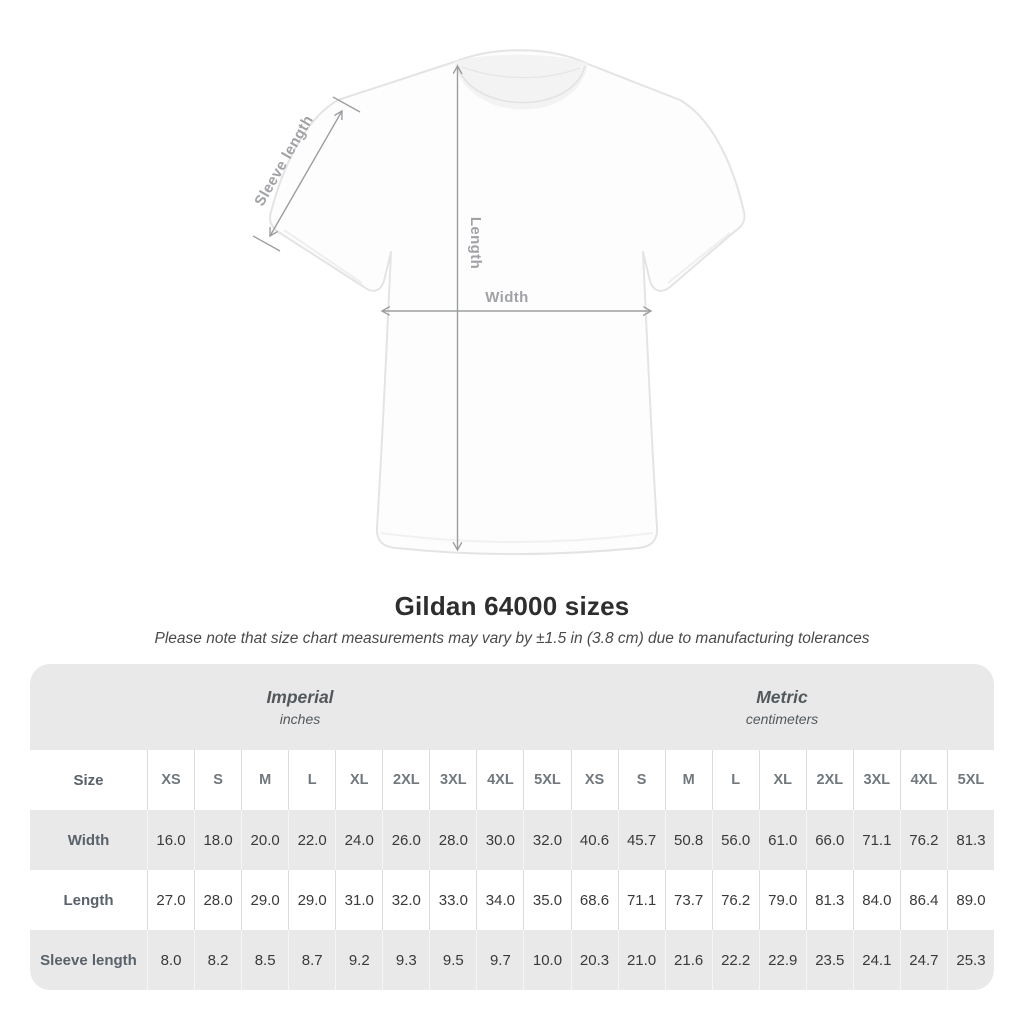  I want to click on sleeve-imperial-s: 8.2, so click(217, 960).